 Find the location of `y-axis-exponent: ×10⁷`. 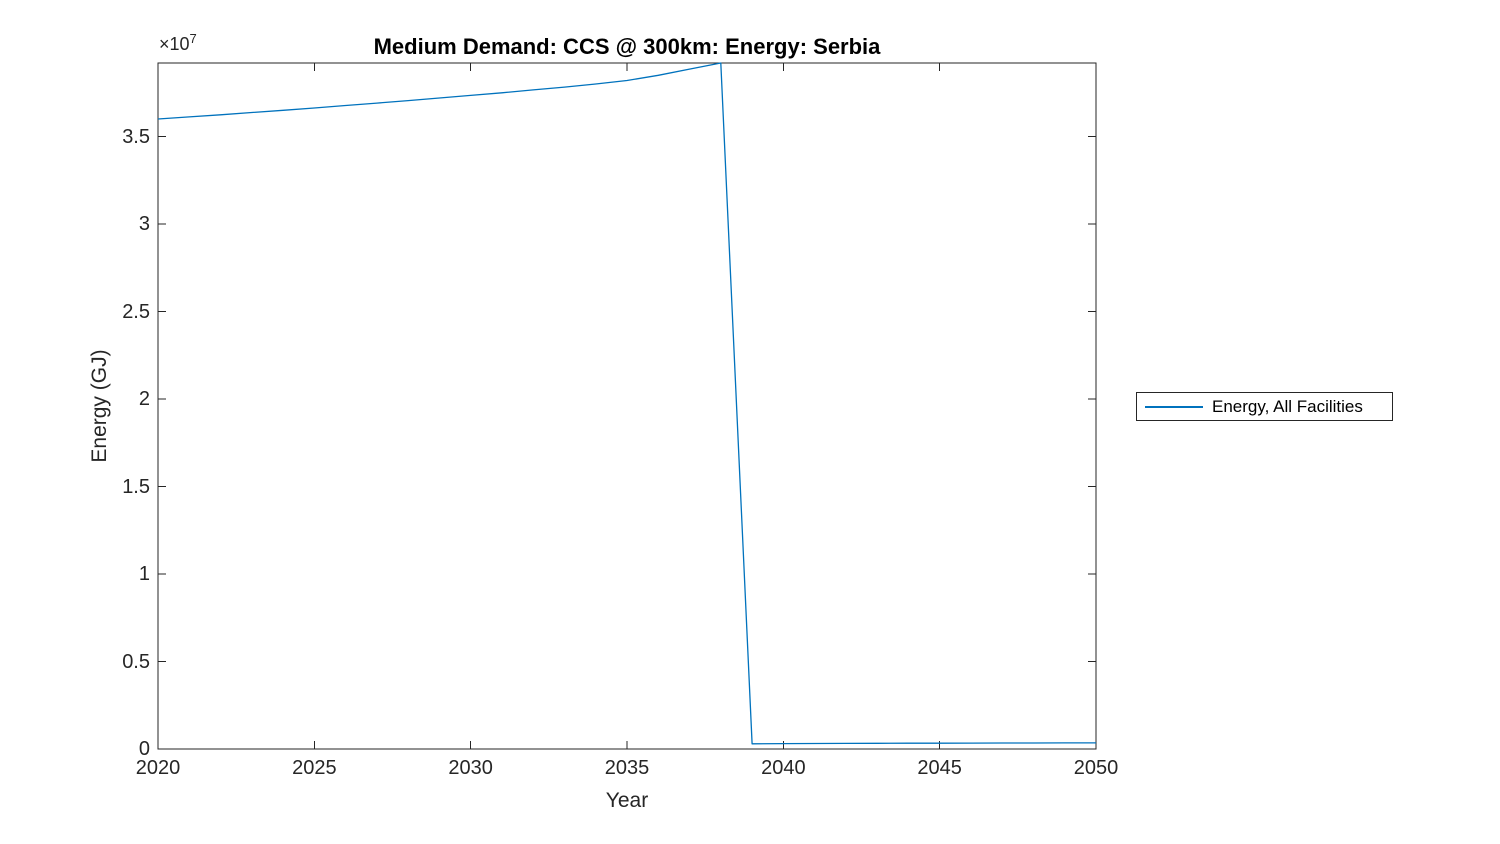

y-axis-exponent: ×10⁷ is located at coordinates (178, 43).